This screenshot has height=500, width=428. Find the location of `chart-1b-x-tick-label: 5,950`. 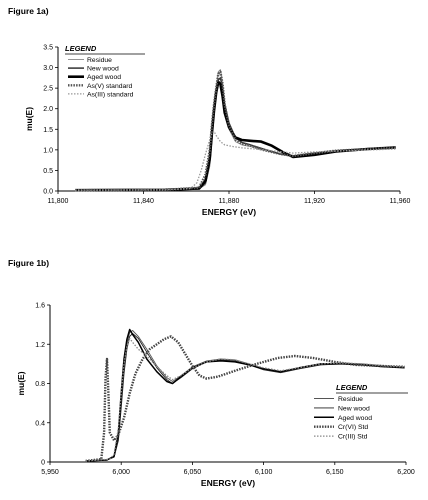

chart-1b-x-tick-label: 5,950 is located at coordinates (50, 472).